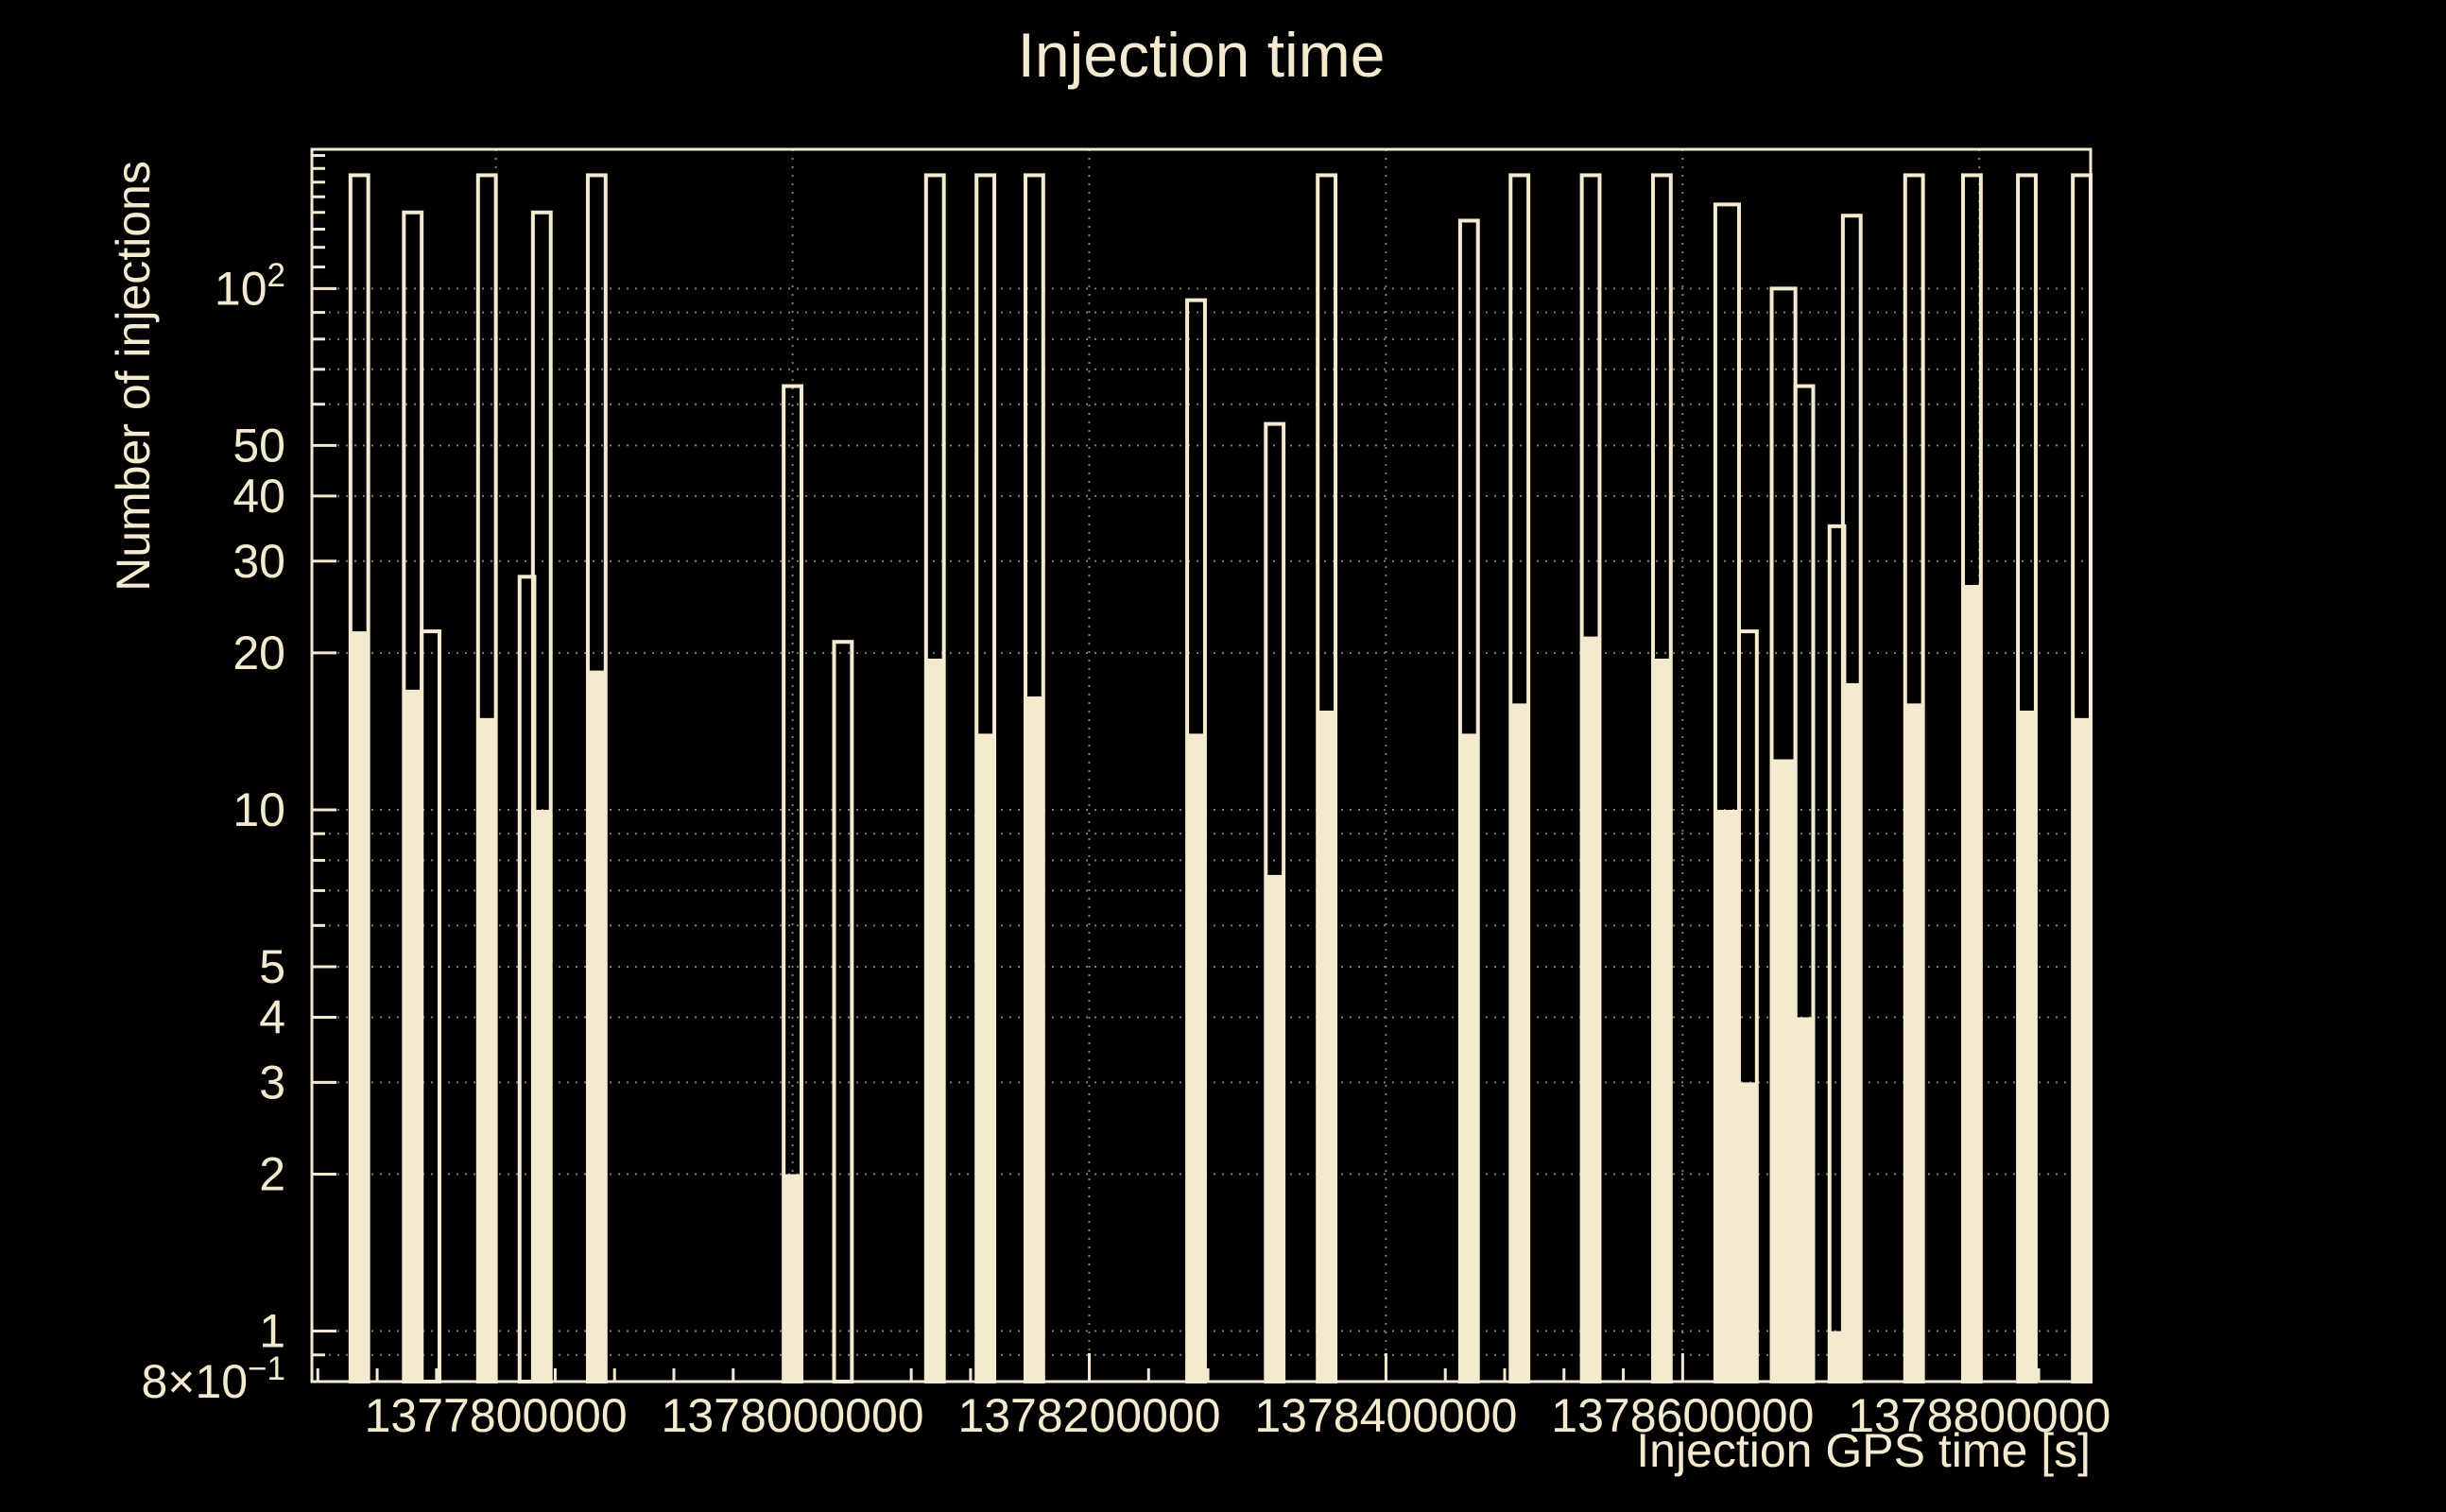  I want to click on y-tick-label: 102, so click(250, 286).